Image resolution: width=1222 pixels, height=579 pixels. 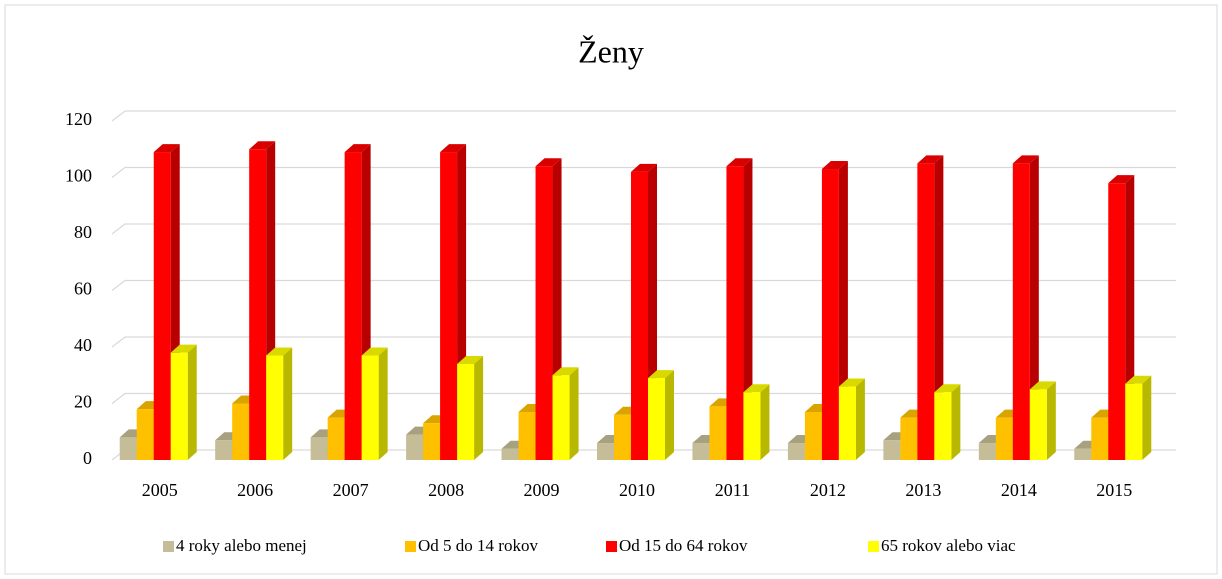 I want to click on y-tick-label: 20, so click(x=83, y=402).